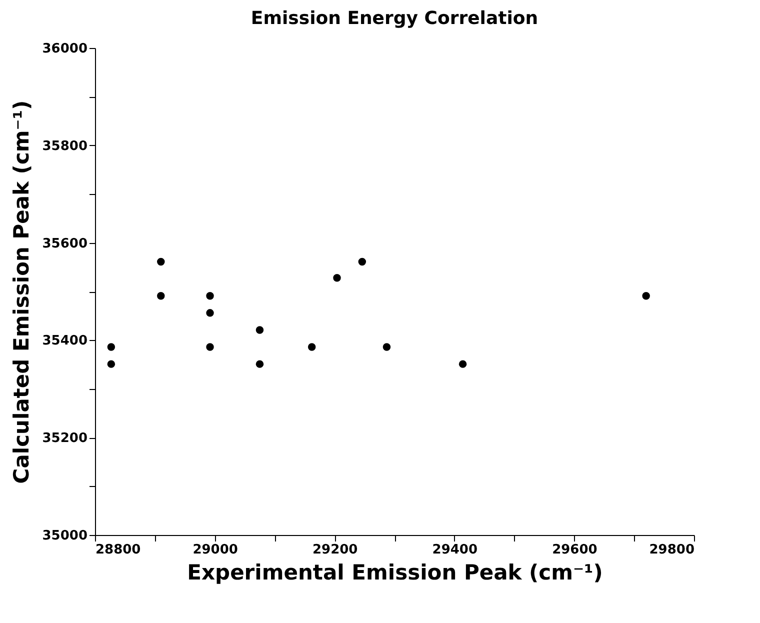  What do you see at coordinates (335, 550) in the screenshot?
I see `x-tick-label: 29200` at bounding box center [335, 550].